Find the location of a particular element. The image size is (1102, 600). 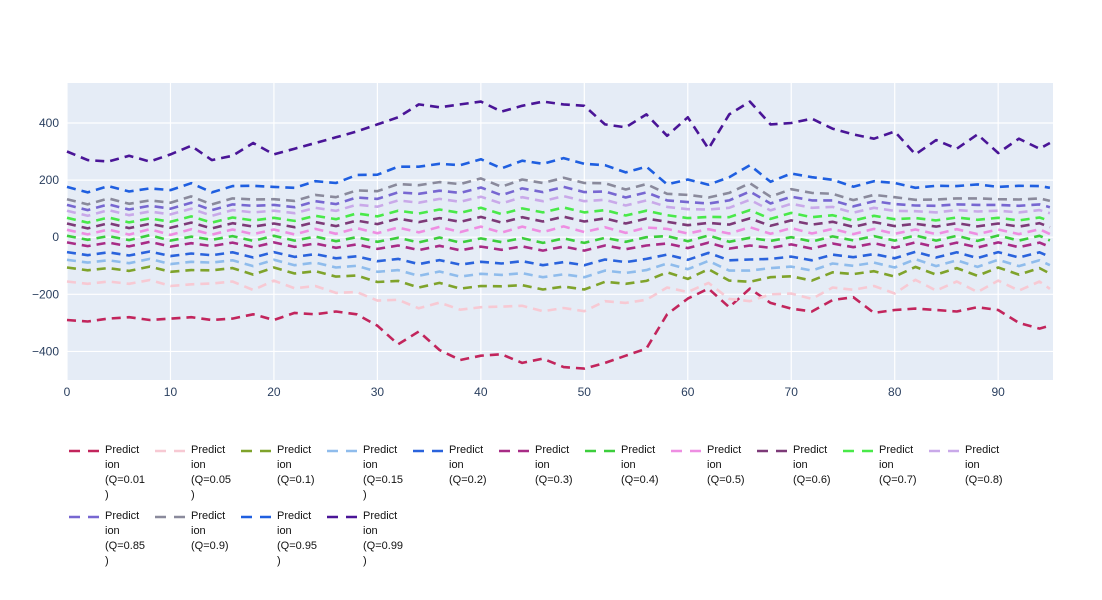

legend-label-line: (Q=0.1) is located at coordinates (296, 480).